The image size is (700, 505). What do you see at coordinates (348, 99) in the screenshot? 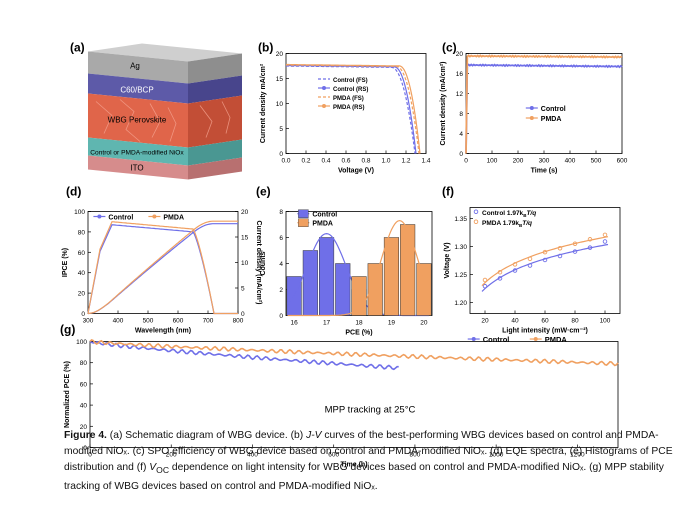
I see `legend-2-text: PMDA (FS)` at bounding box center [348, 99].